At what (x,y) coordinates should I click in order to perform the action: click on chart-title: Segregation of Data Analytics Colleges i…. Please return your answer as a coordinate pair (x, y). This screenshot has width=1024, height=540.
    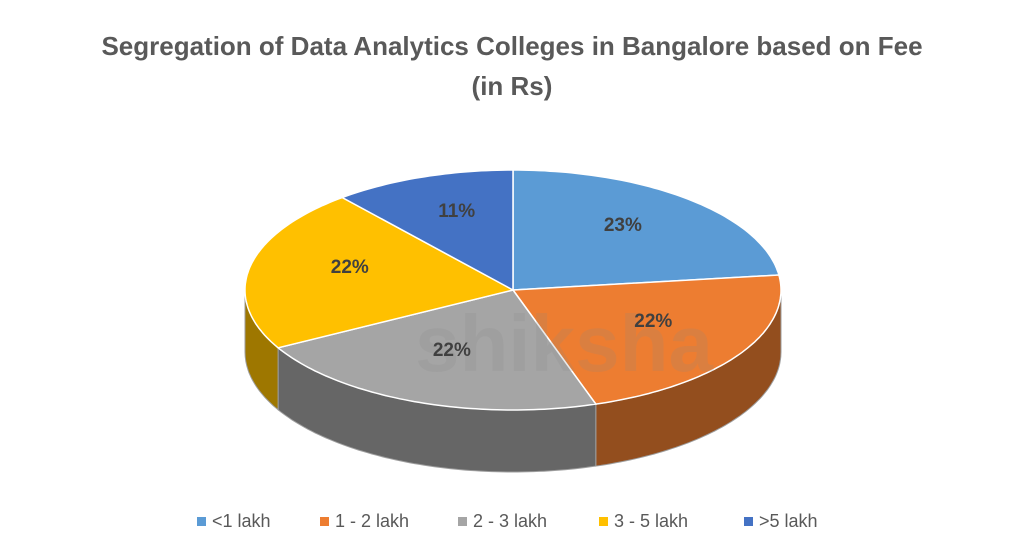
    Looking at the image, I should click on (512, 66).